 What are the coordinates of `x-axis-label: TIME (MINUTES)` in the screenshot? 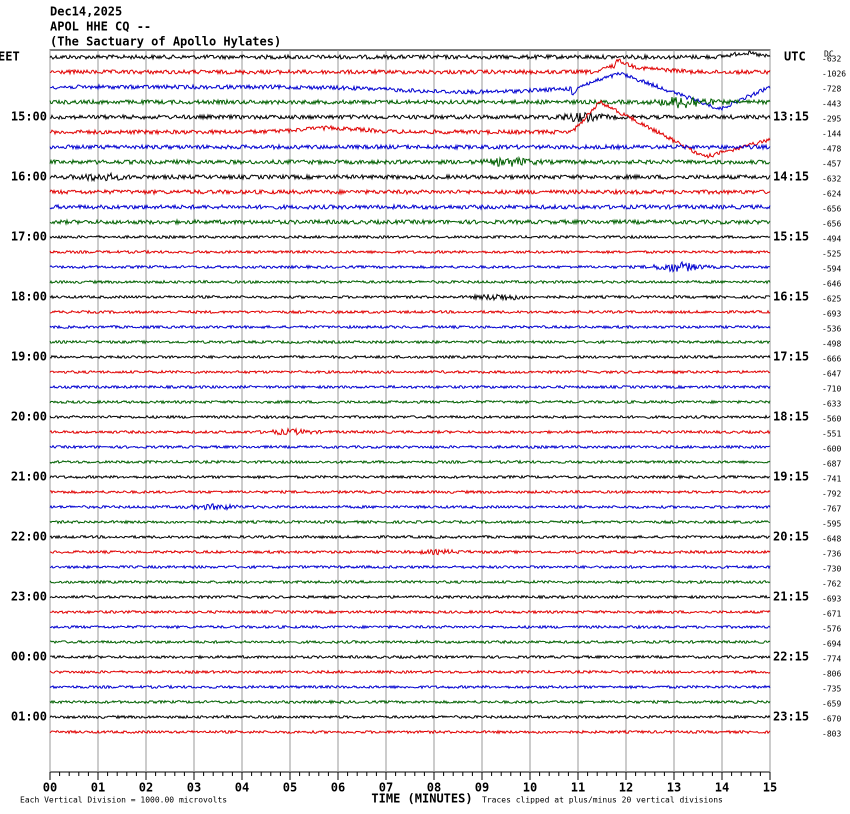 It's located at (421, 799).